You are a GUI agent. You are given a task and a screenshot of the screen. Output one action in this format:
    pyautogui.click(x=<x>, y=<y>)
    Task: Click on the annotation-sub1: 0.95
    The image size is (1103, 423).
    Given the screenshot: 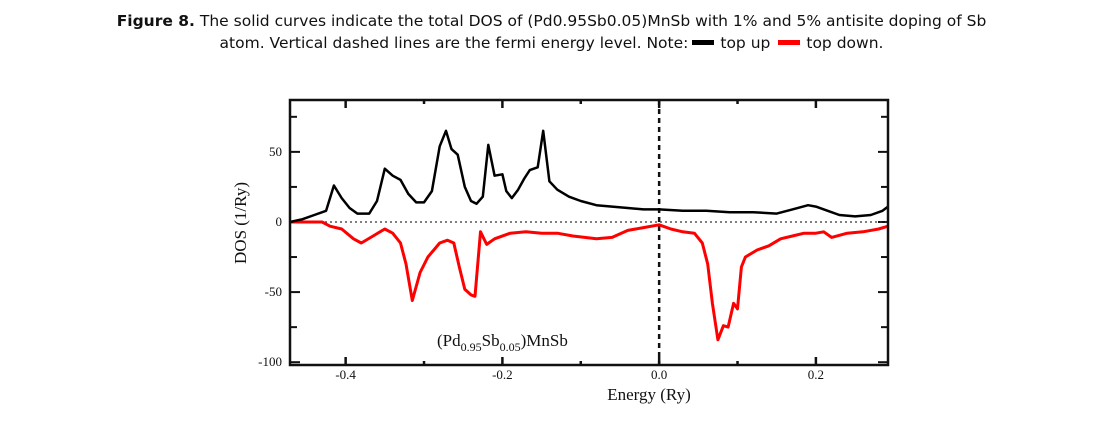 What is the action you would take?
    pyautogui.click(x=471, y=347)
    